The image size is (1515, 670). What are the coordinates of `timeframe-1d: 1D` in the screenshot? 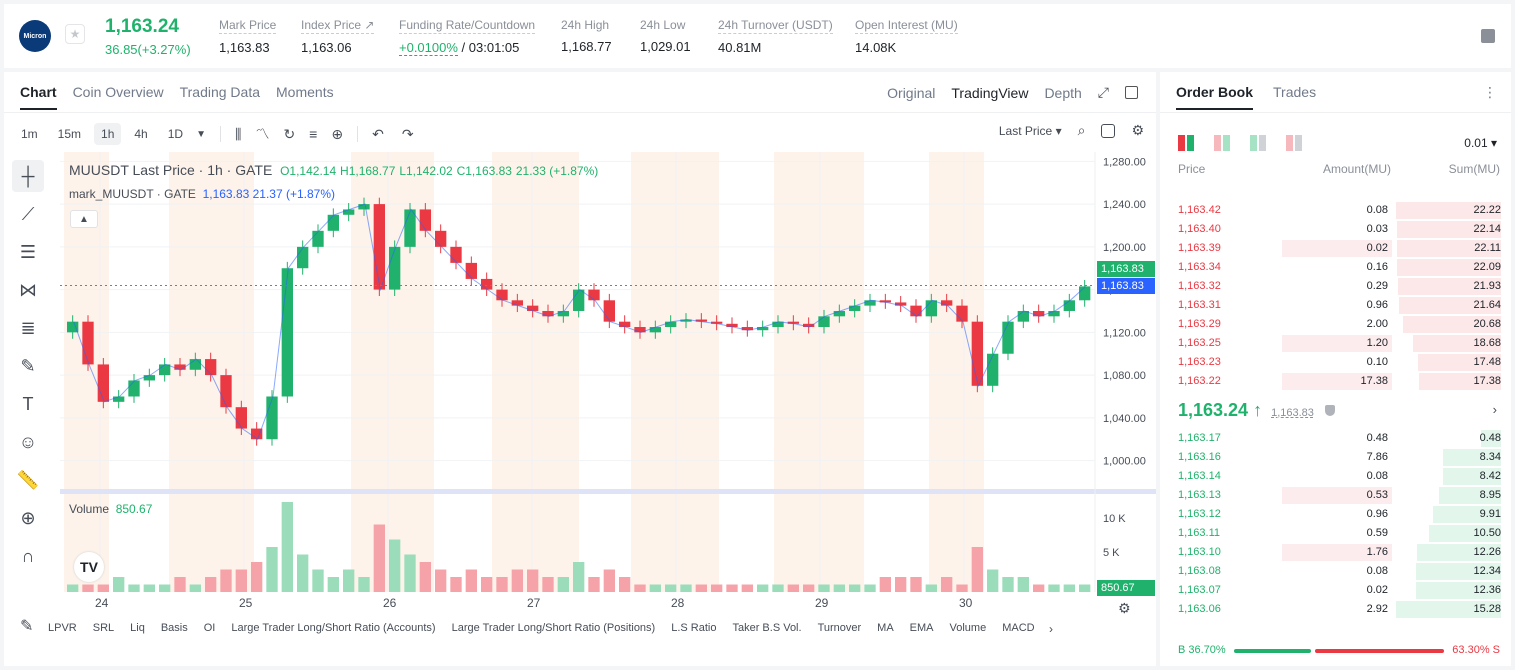 It's located at (175, 134).